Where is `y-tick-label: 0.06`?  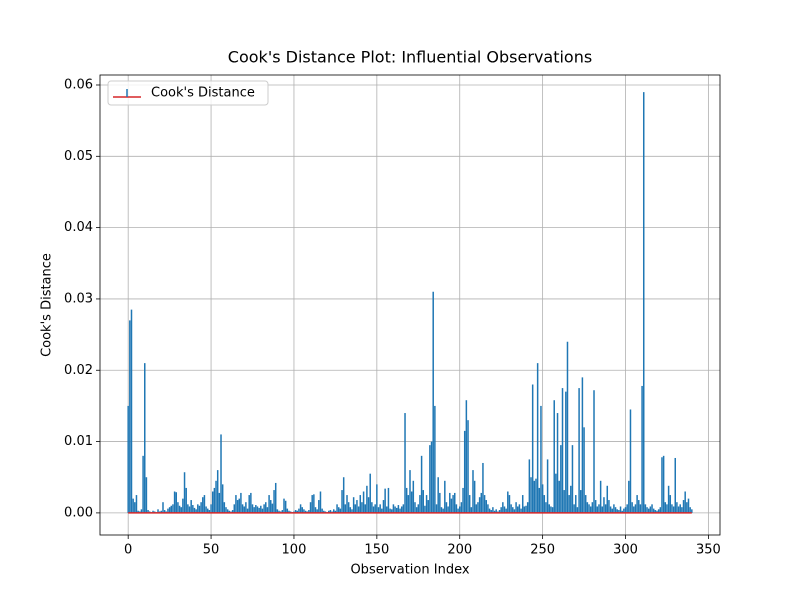
y-tick-label: 0.06 is located at coordinates (78, 84).